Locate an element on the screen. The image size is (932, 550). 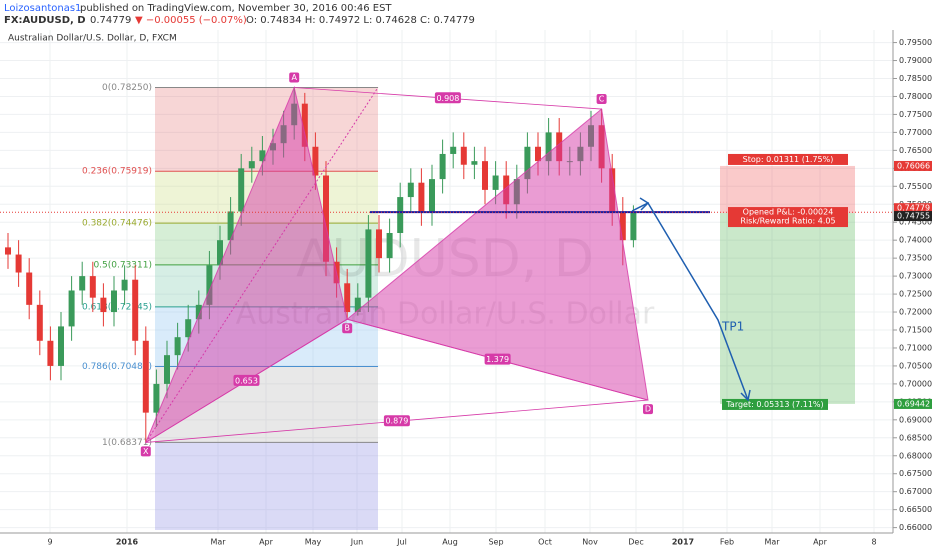
target-box is located at coordinates (775, 404).